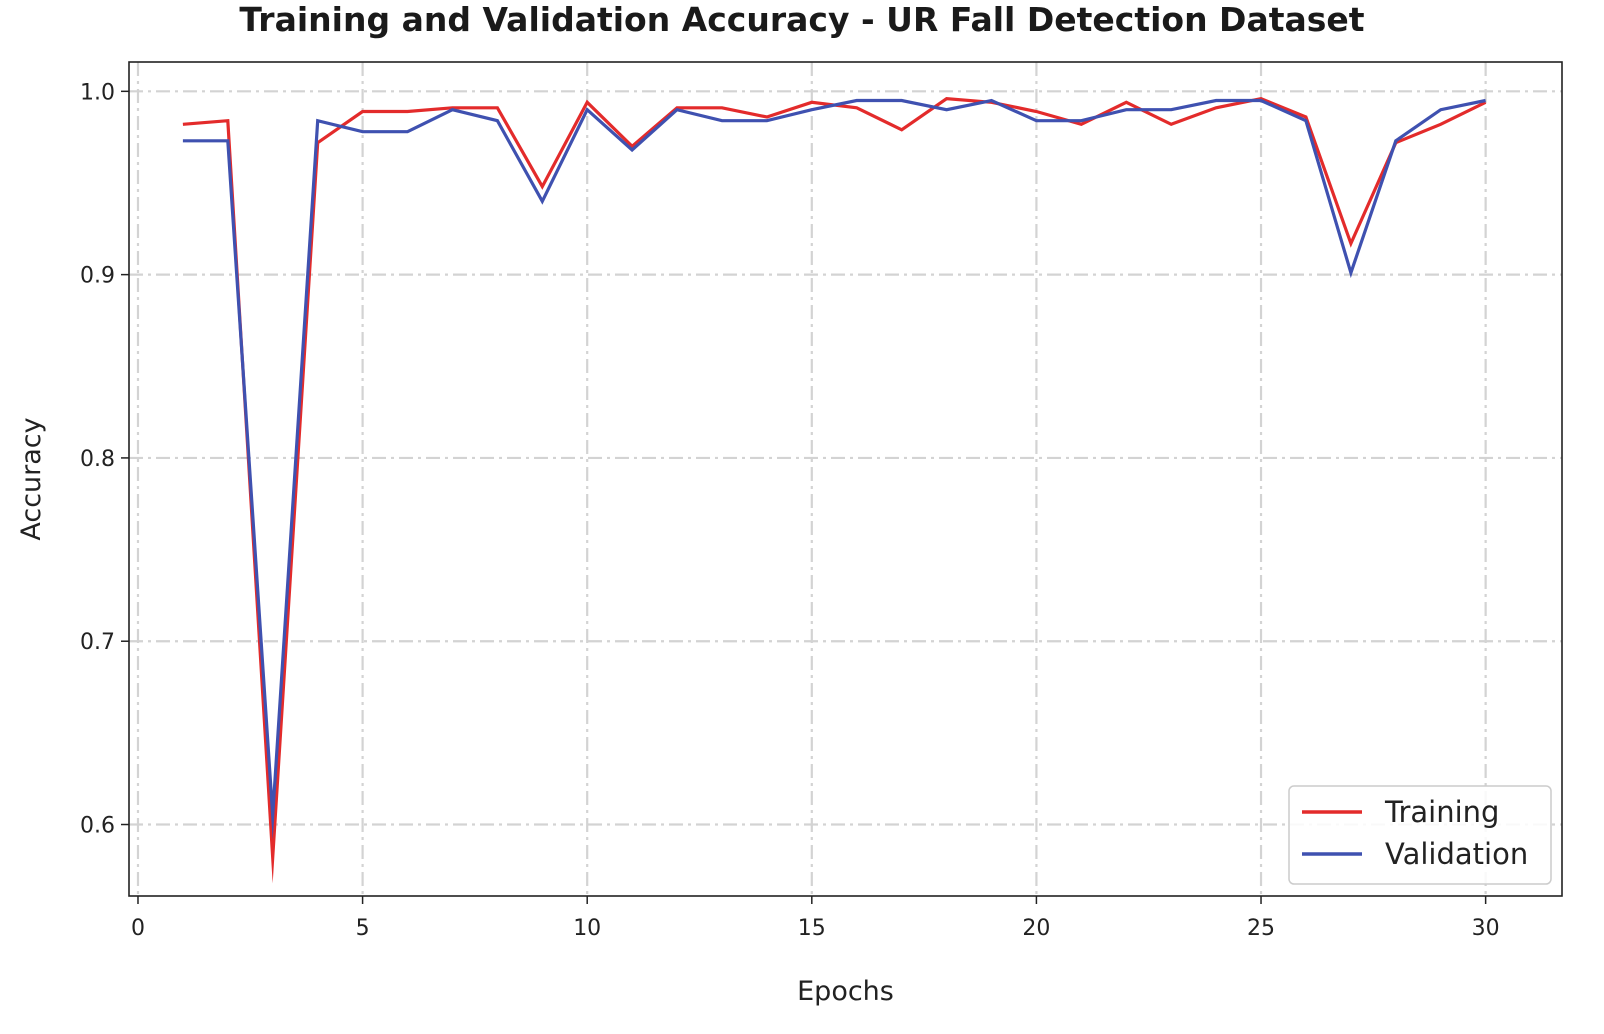 Image resolution: width=1604 pixels, height=1034 pixels. Describe the element at coordinates (138, 928) in the screenshot. I see `x-tick-label: 0` at that location.